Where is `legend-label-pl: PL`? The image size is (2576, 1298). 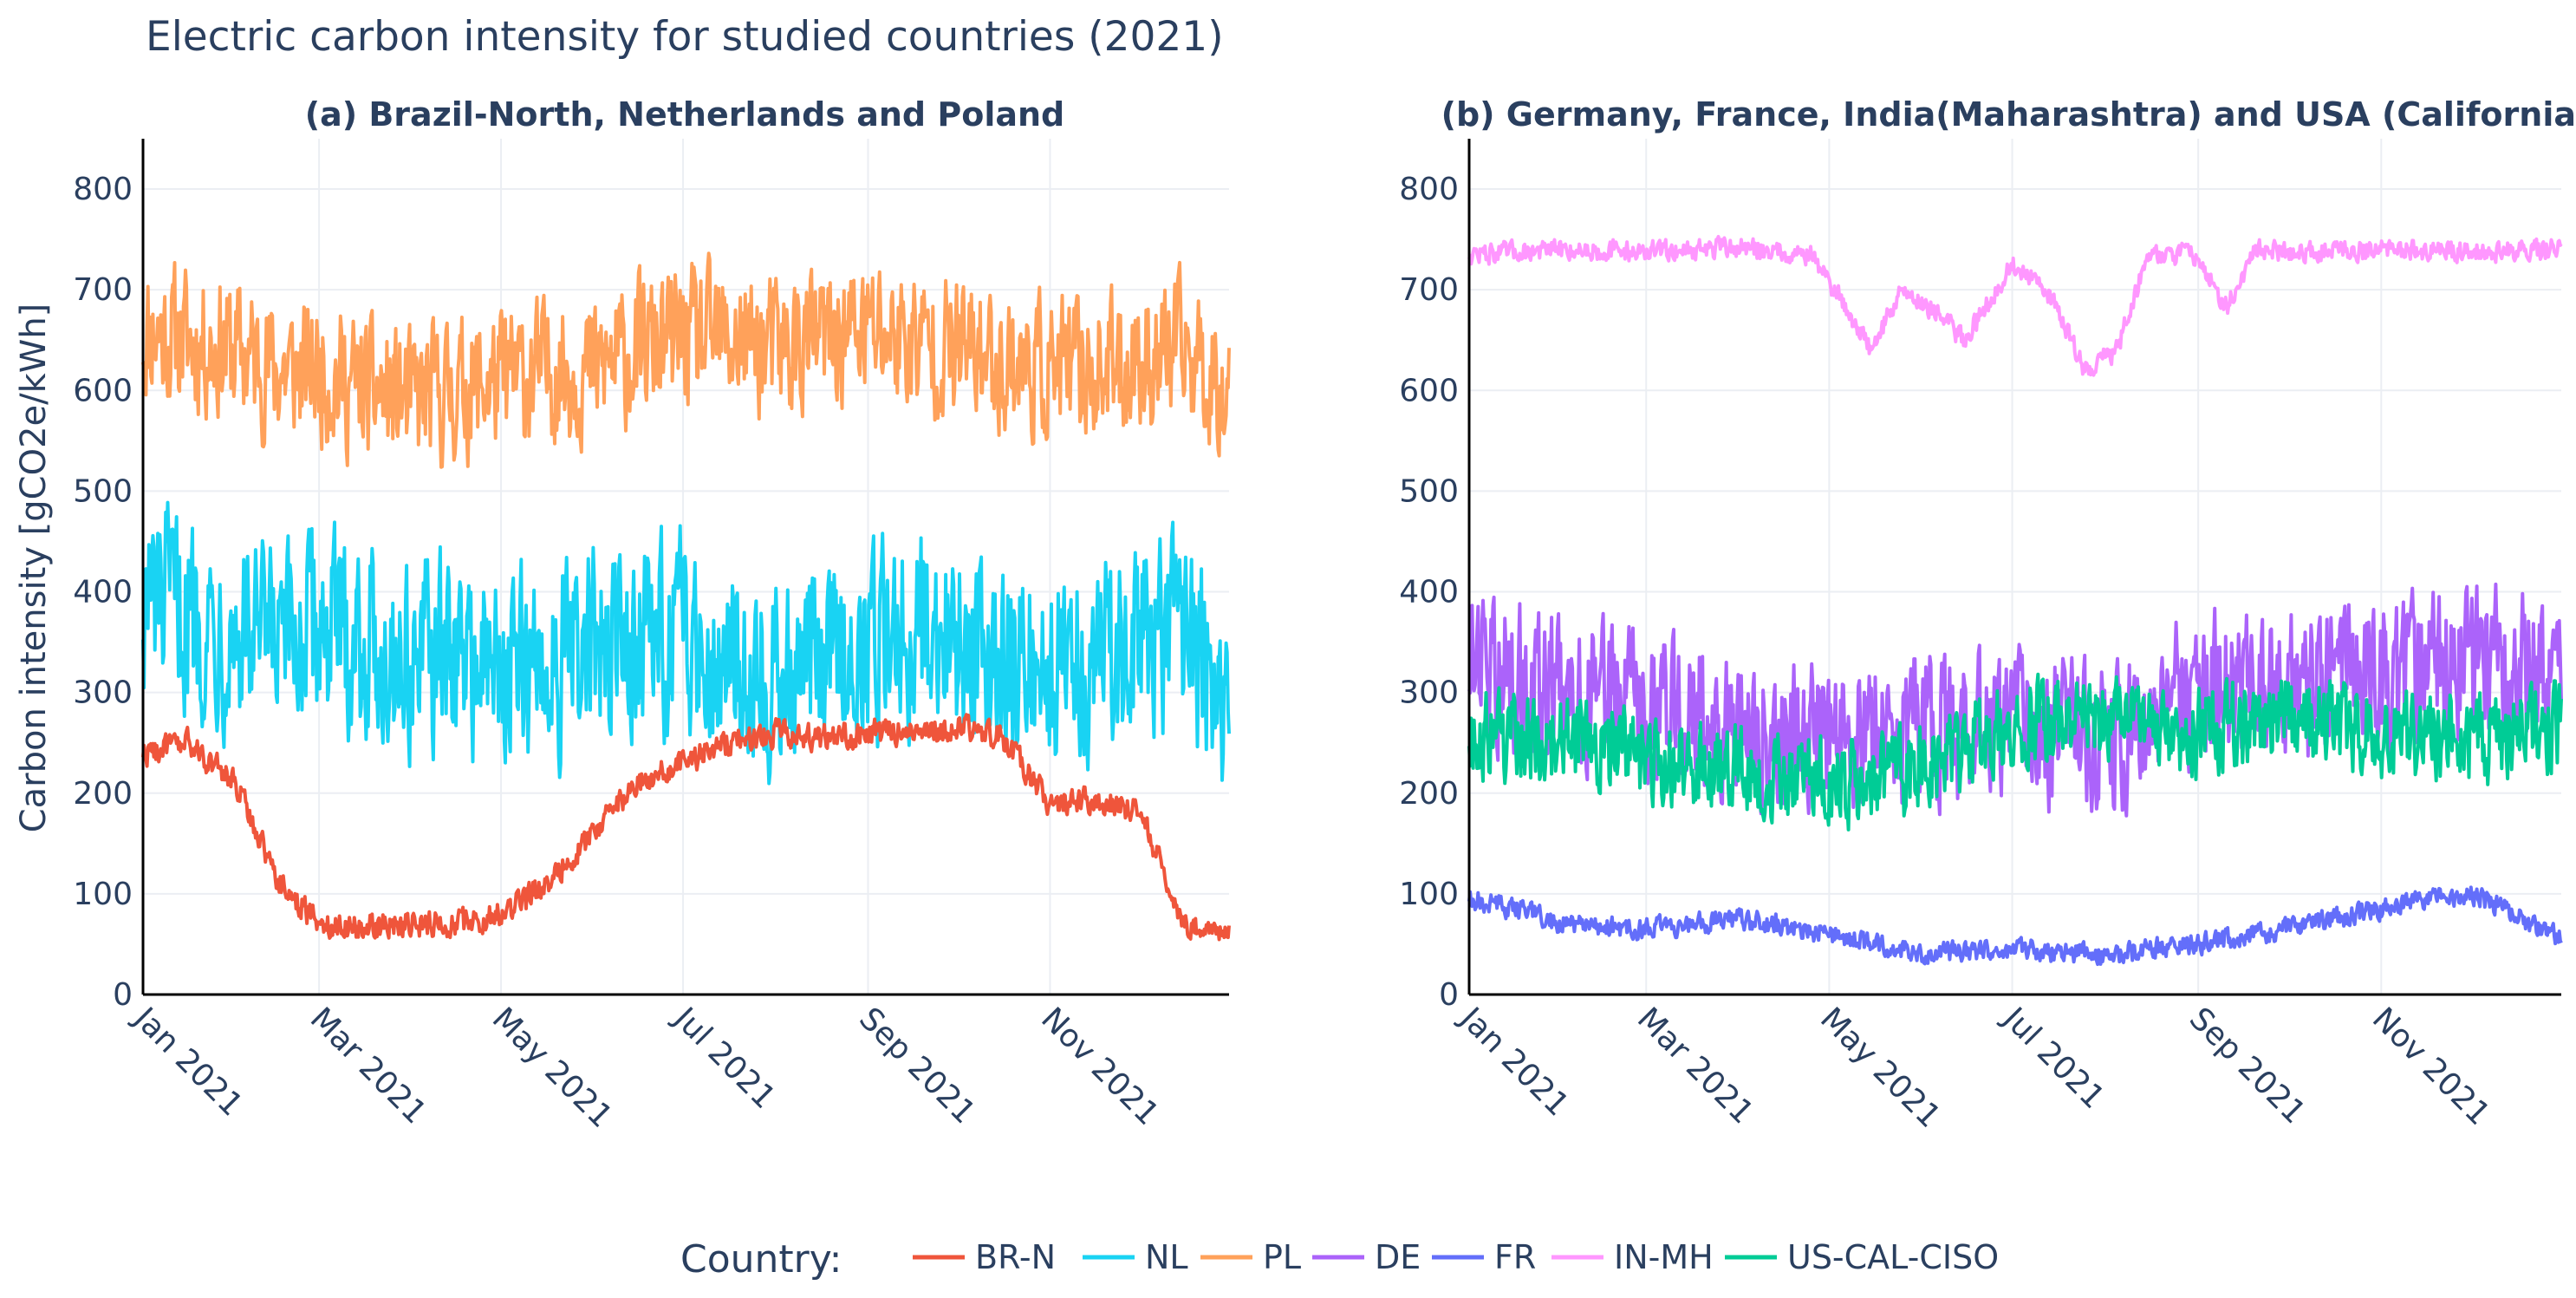 legend-label-pl: PL is located at coordinates (1282, 1257).